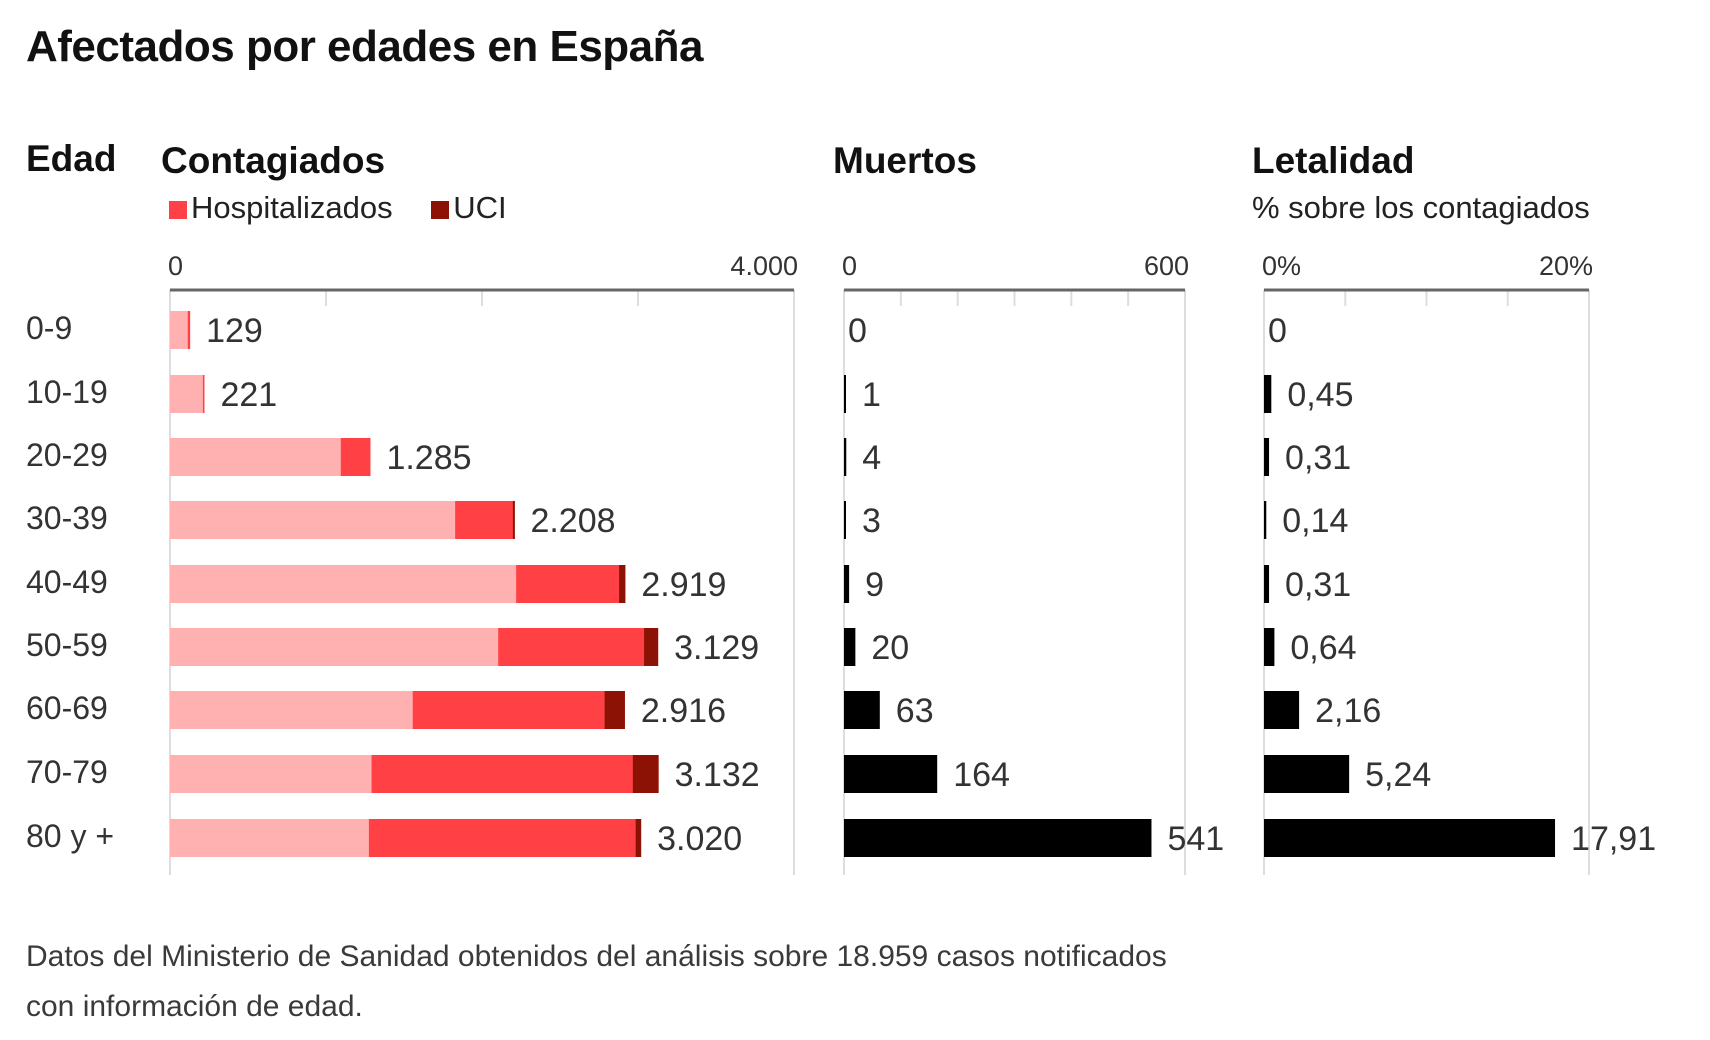 This screenshot has width=1710, height=1040. I want to click on value-label: 3.020, so click(699, 839).